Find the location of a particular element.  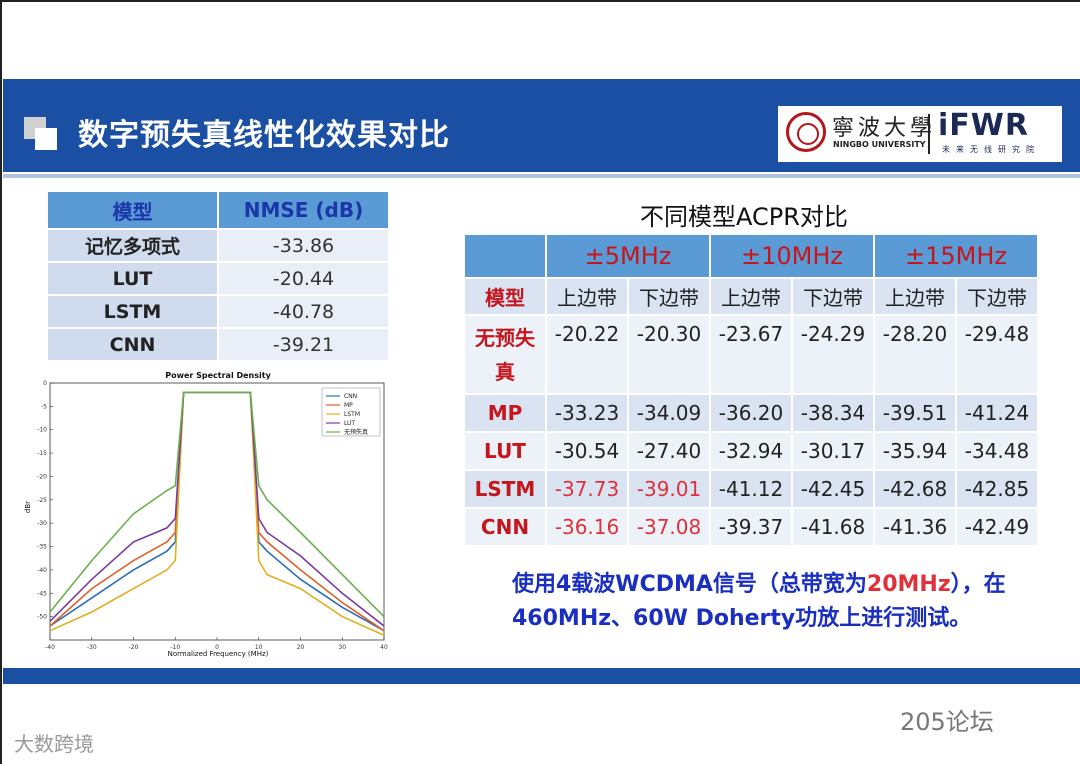

acpr-cell: -29.48 is located at coordinates (997, 354).